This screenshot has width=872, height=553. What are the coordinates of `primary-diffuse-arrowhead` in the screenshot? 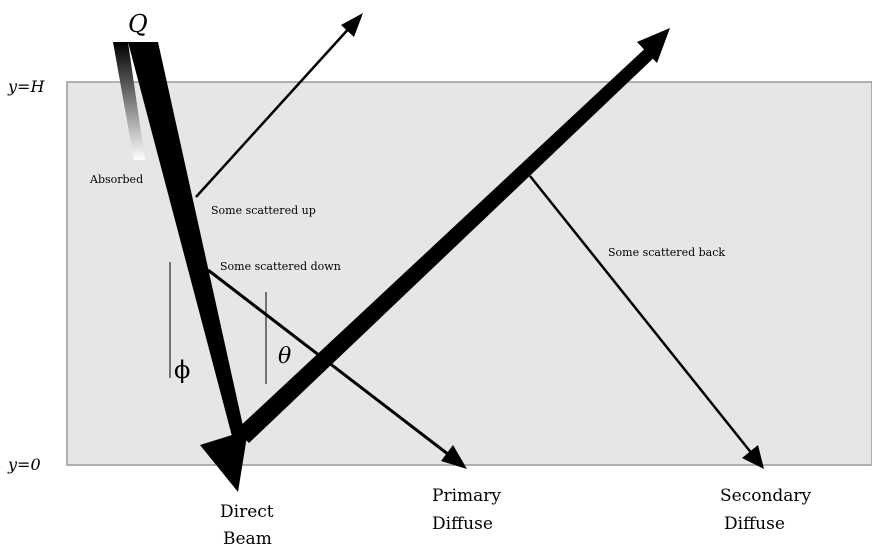 It's located at (454, 457).